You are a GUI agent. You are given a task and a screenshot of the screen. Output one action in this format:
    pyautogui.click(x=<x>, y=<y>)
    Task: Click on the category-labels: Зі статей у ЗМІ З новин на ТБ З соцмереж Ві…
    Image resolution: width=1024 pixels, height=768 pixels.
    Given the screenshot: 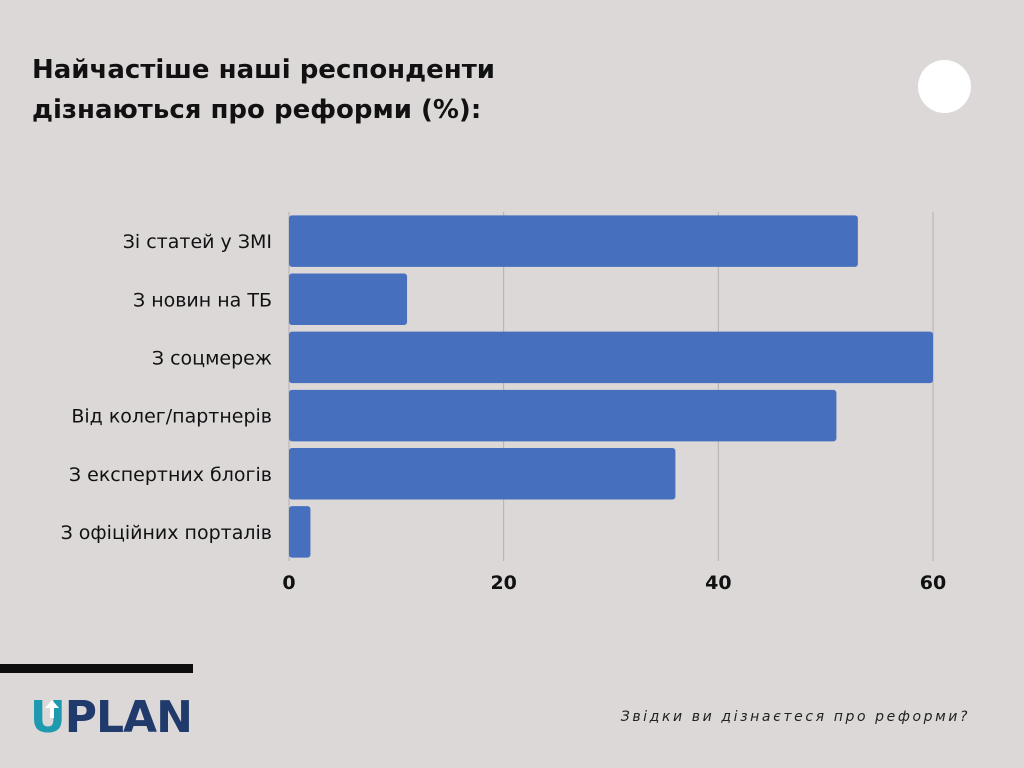 What is the action you would take?
    pyautogui.click(x=166, y=387)
    